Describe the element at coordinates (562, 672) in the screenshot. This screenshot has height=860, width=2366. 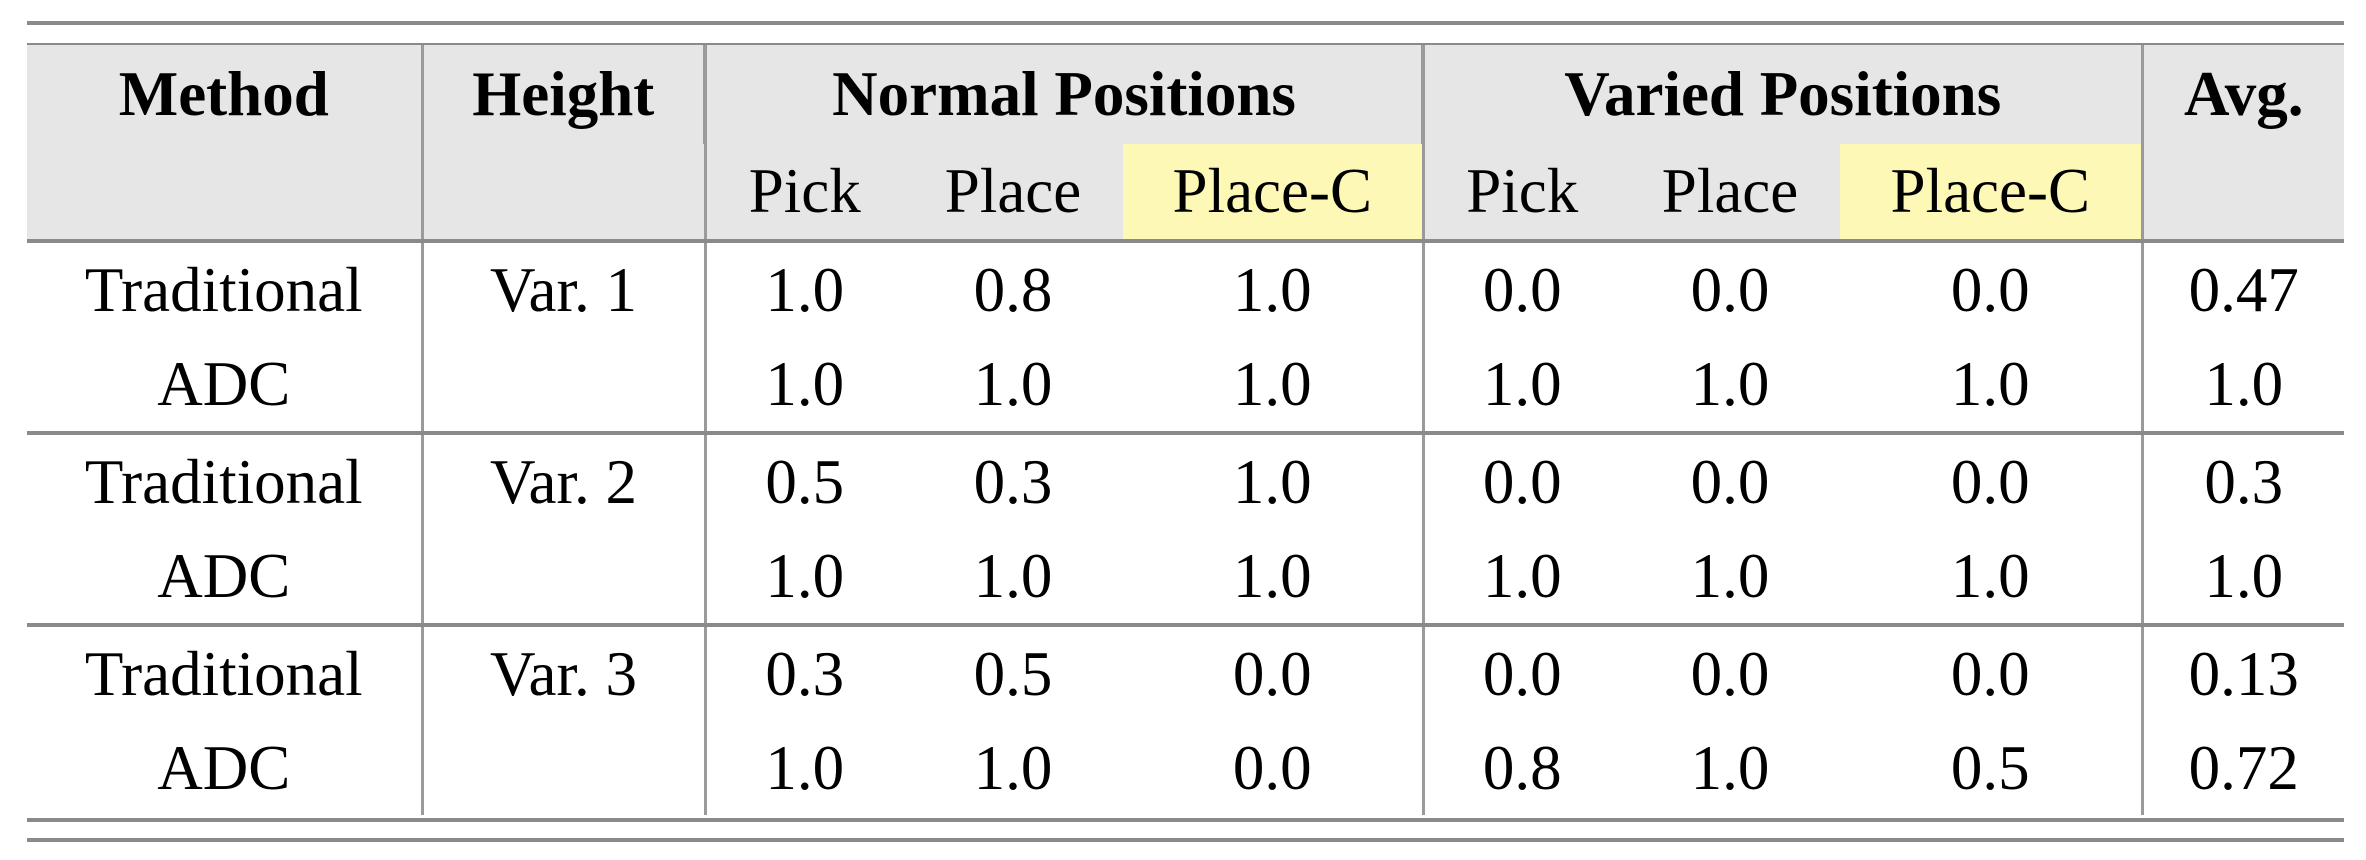
I see `cell-height: Var. 3` at that location.